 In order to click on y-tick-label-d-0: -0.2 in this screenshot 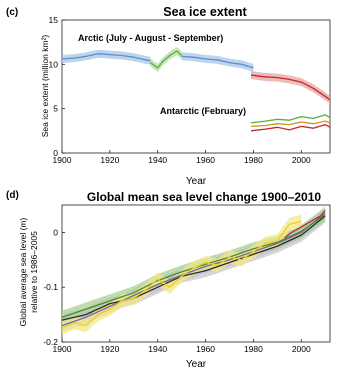, I will do `click(50, 342)`.